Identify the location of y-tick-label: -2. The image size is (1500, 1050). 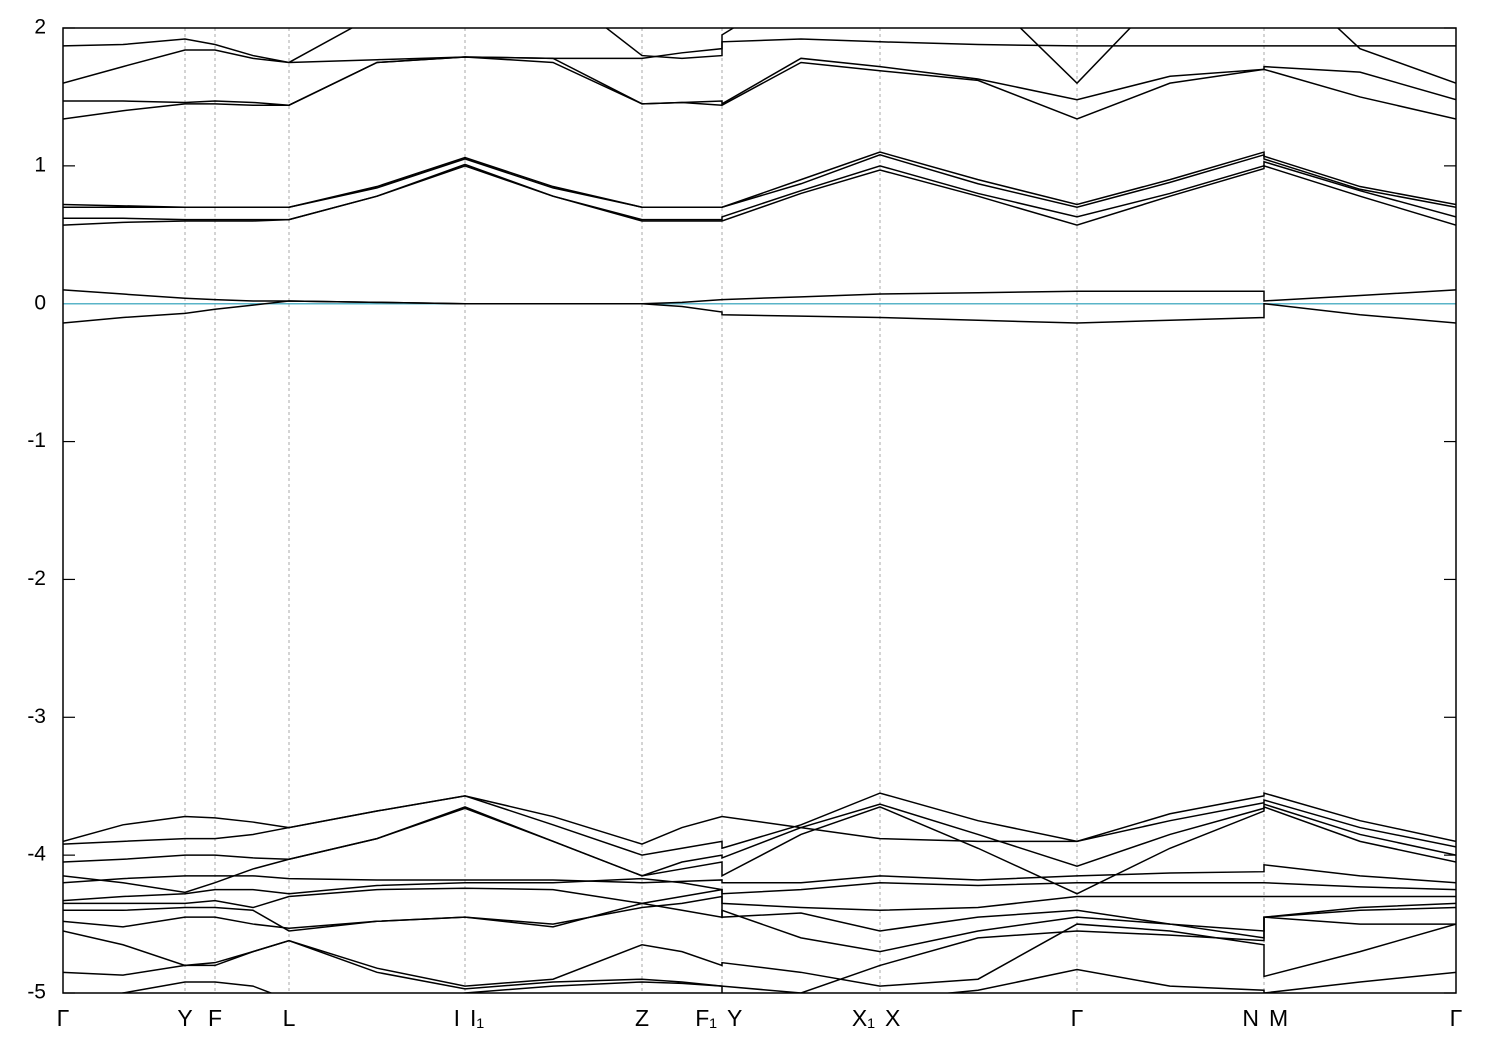
(36, 578).